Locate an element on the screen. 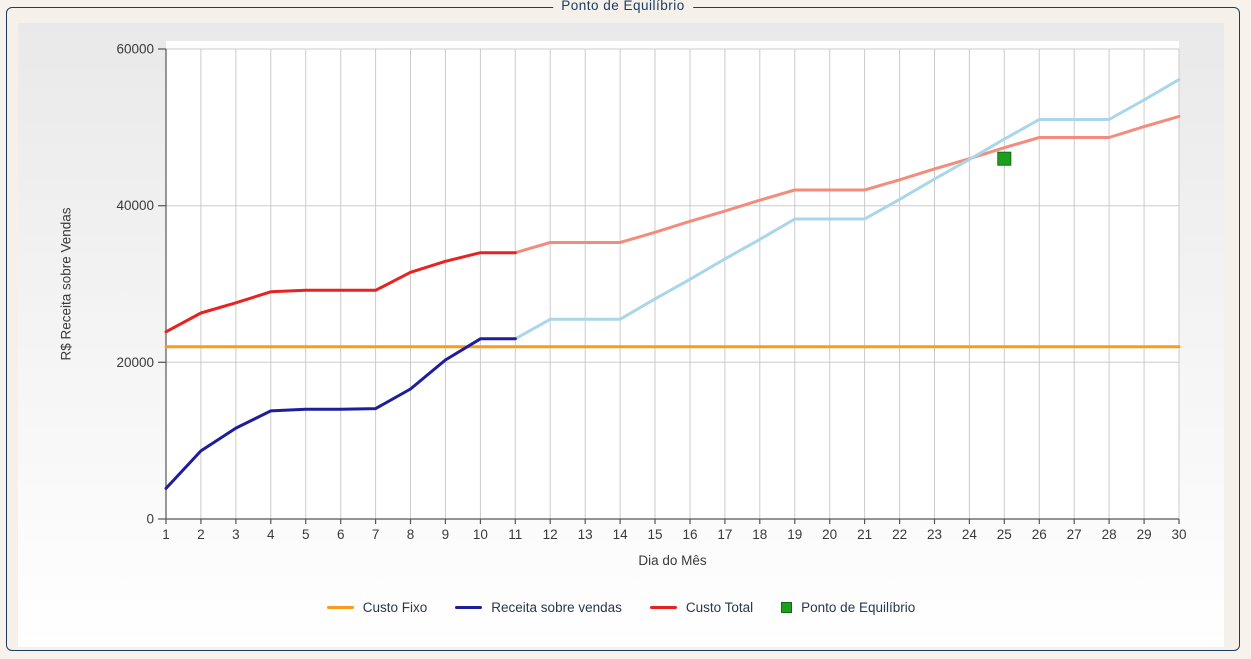  svg-text: 6 is located at coordinates (341, 534).